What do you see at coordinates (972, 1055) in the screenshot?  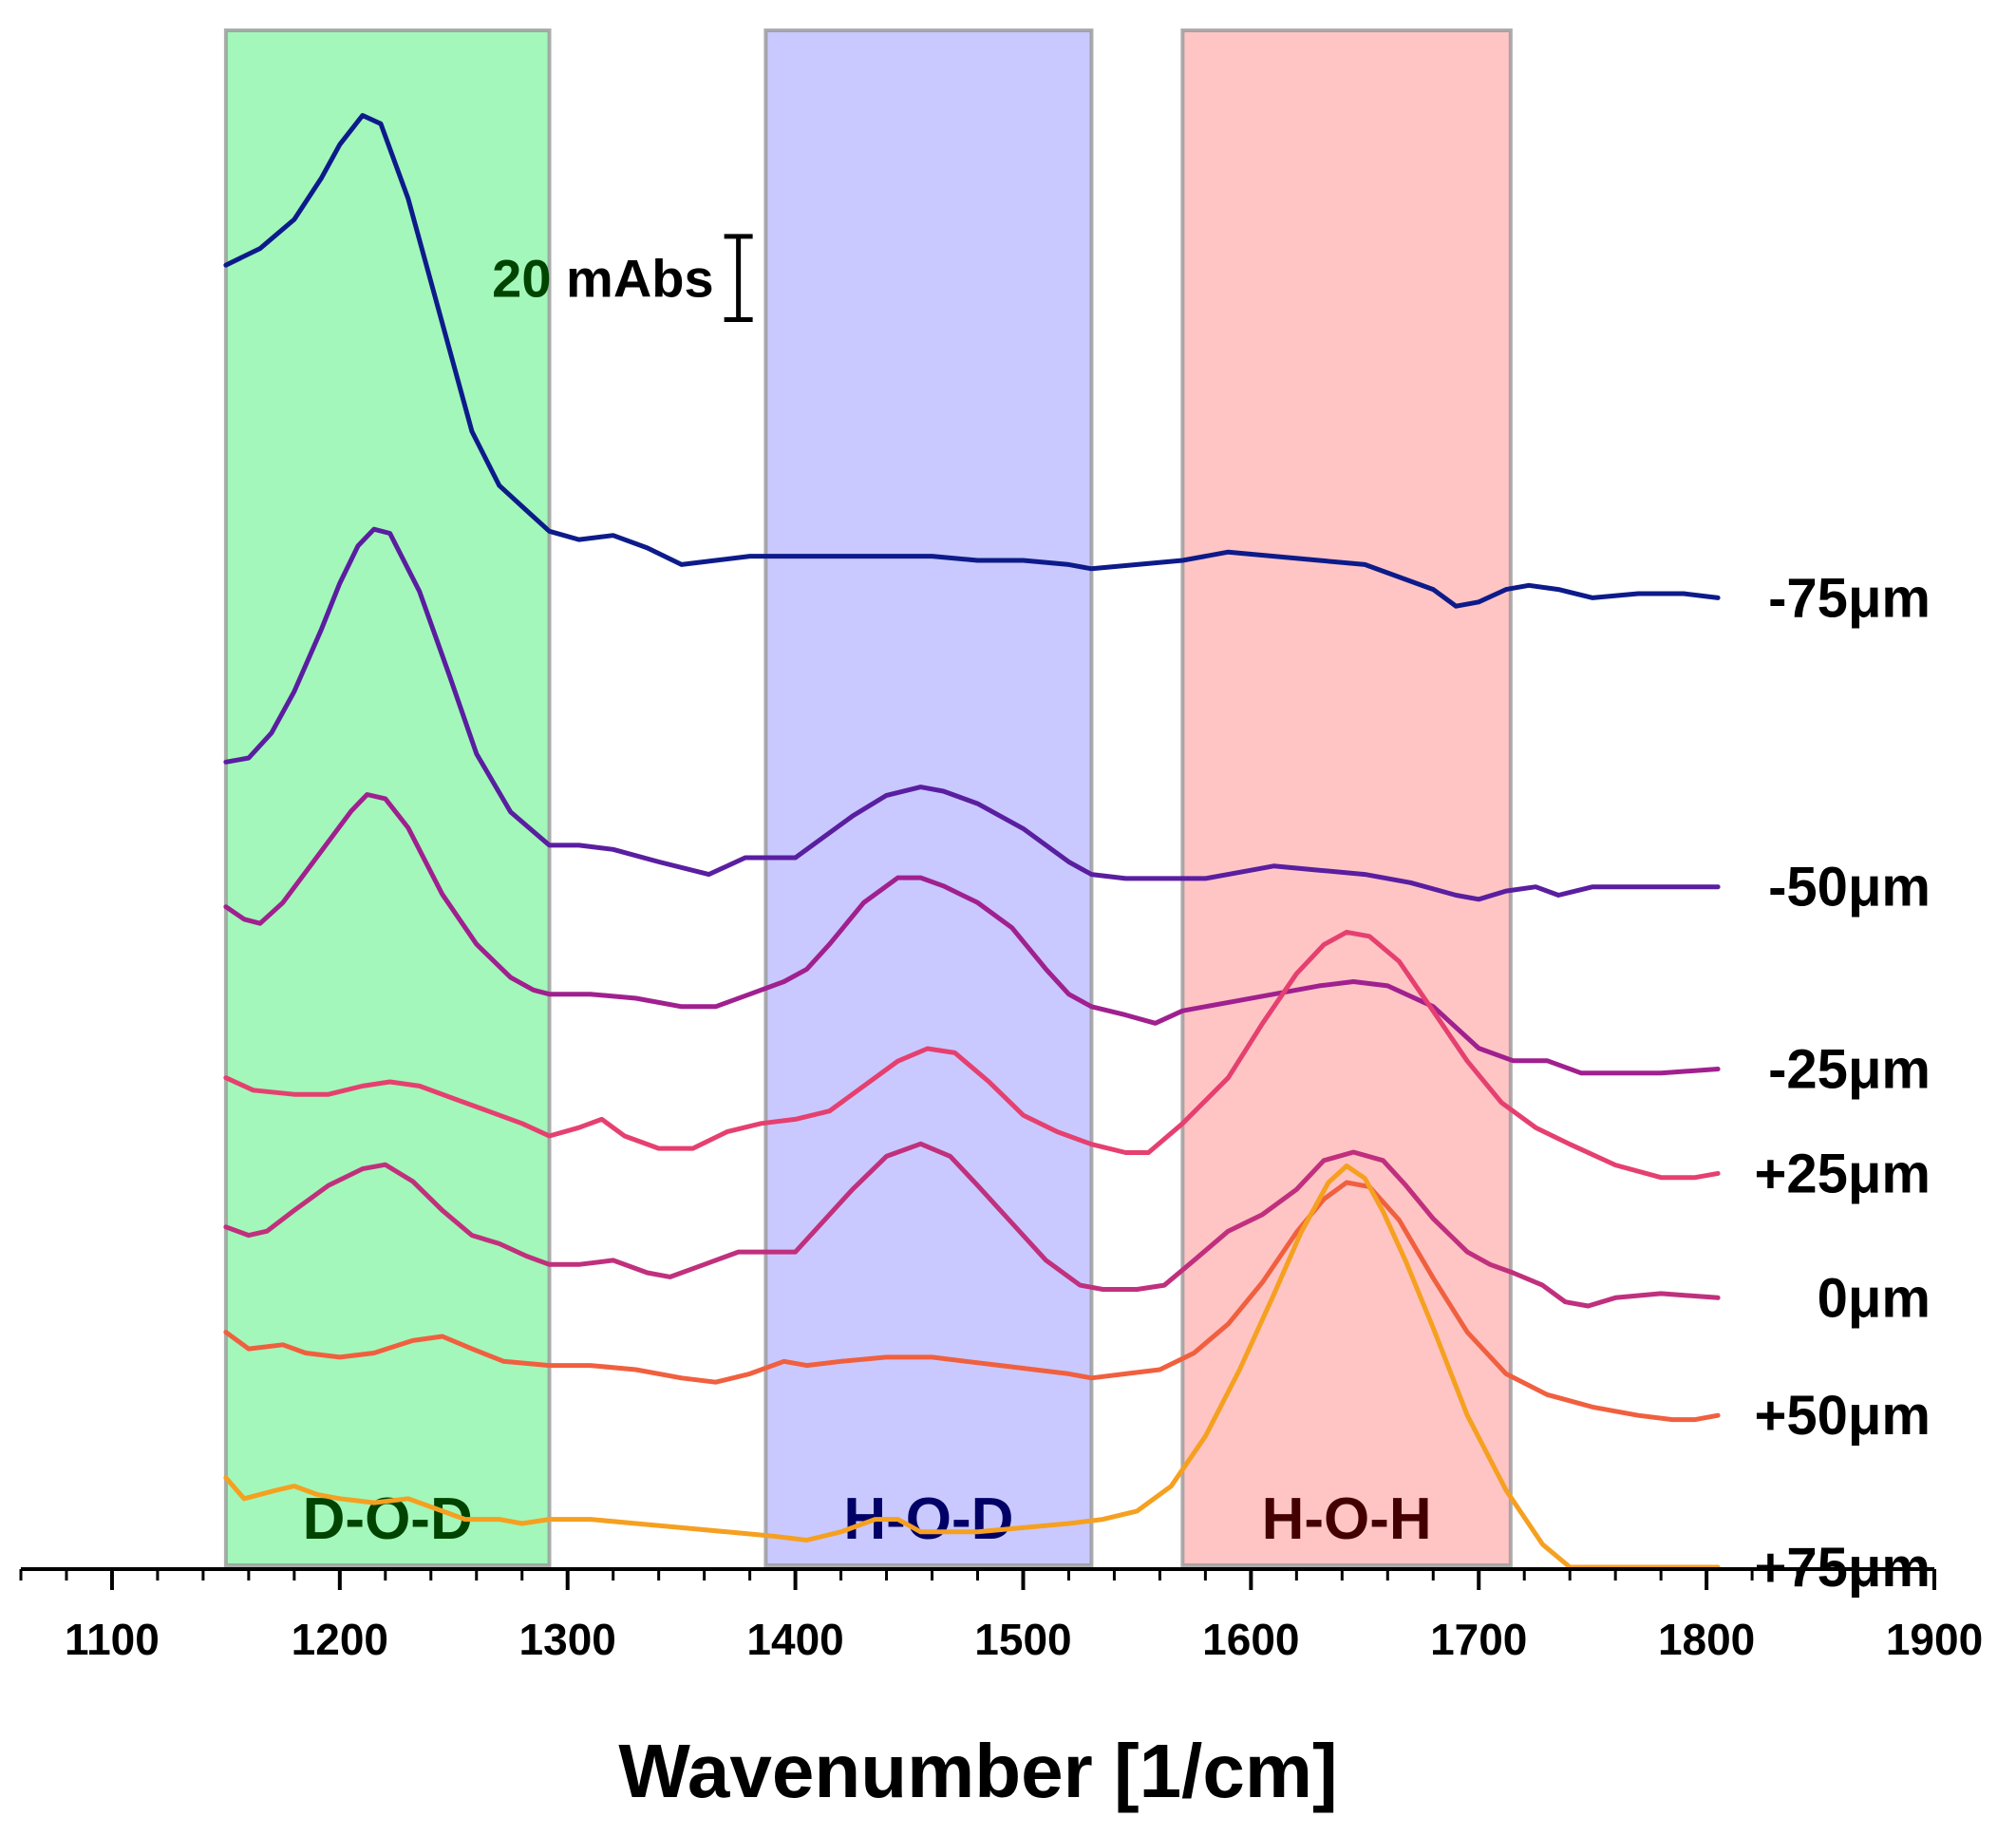 I see `series-line-plus25umm` at bounding box center [972, 1055].